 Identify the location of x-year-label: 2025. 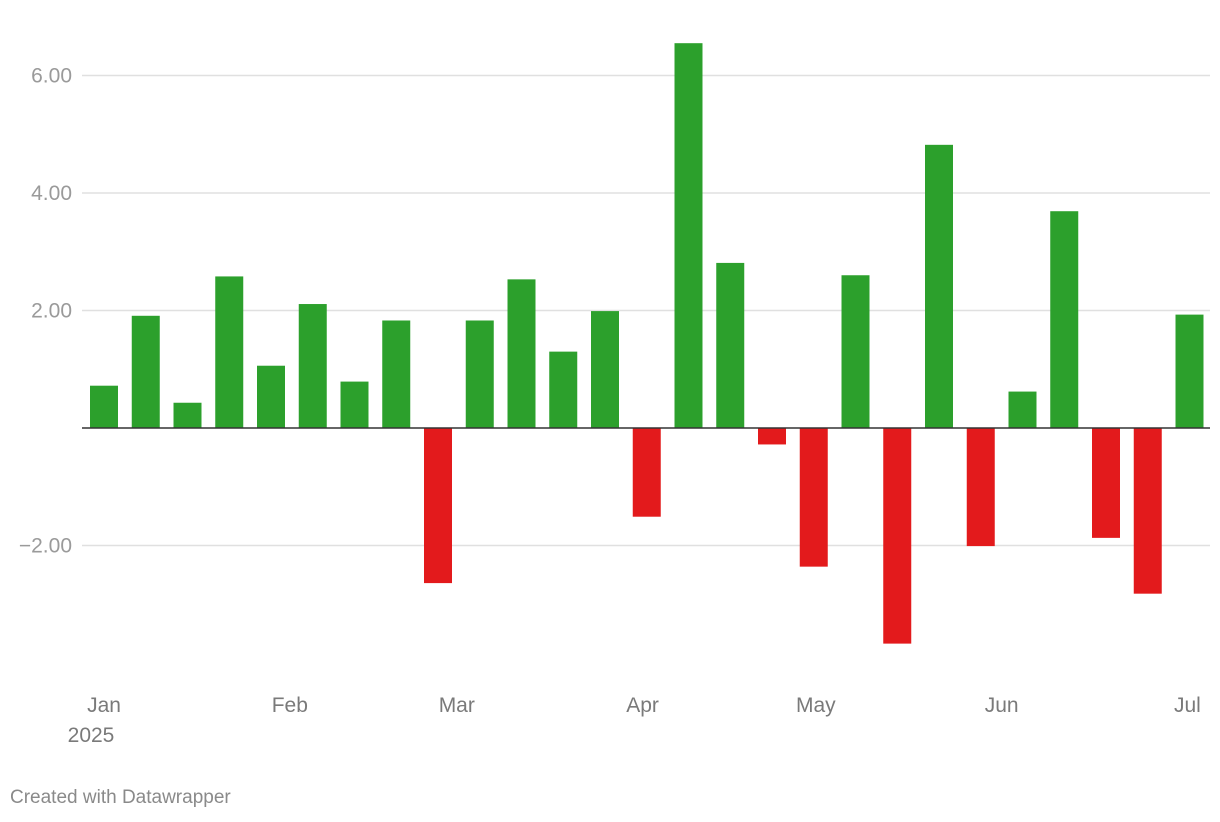
(91, 735).